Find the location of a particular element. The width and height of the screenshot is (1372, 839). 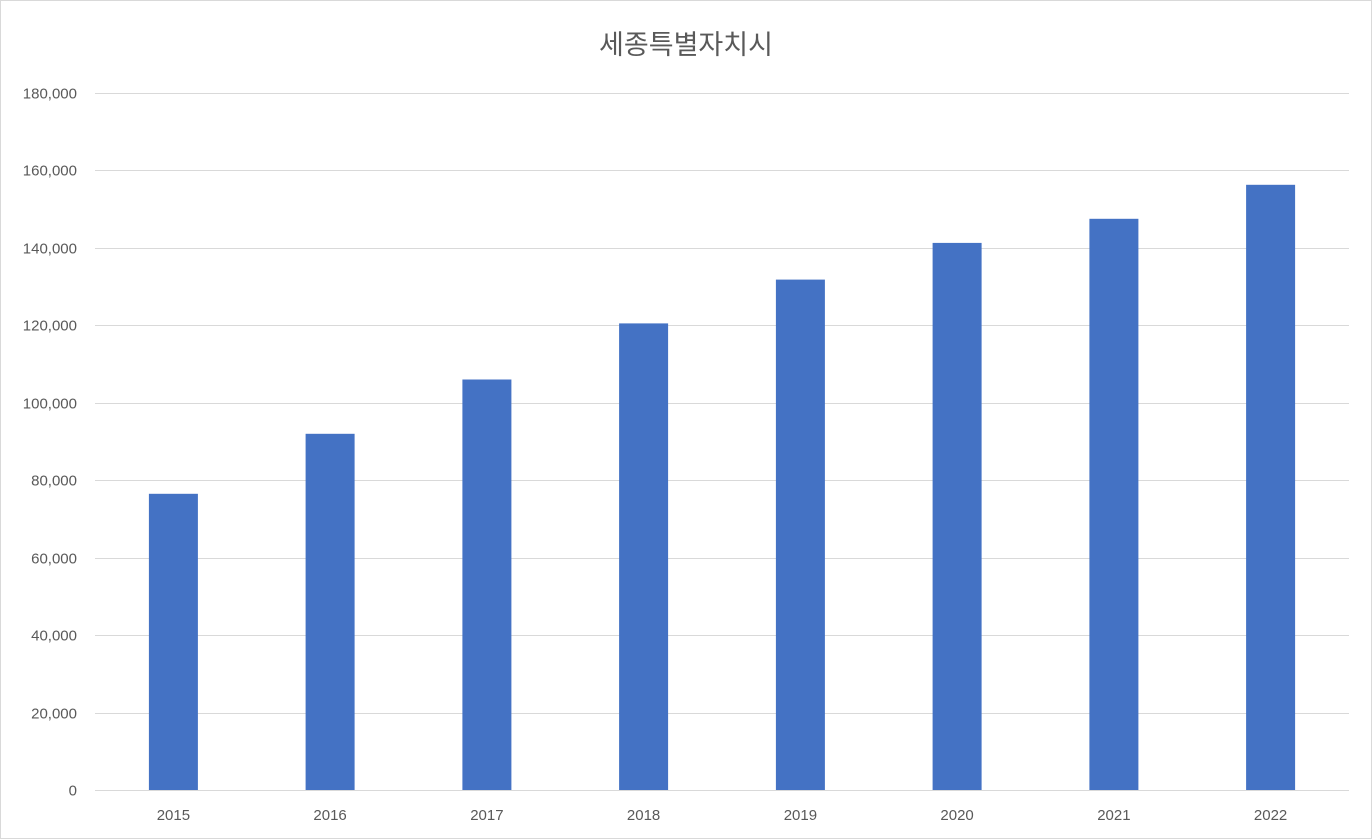

bar-2020 is located at coordinates (957, 516).